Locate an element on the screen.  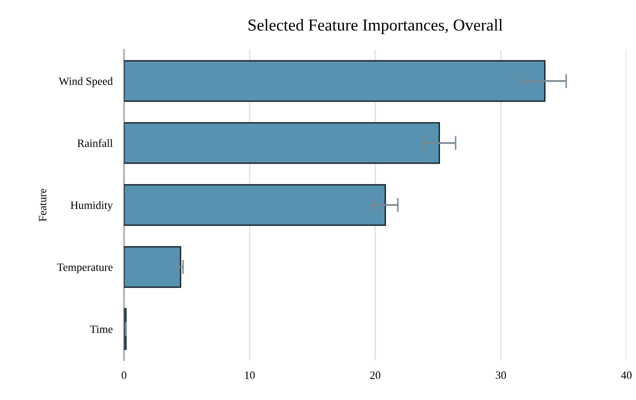
x-tick-label: 10 is located at coordinates (250, 375).